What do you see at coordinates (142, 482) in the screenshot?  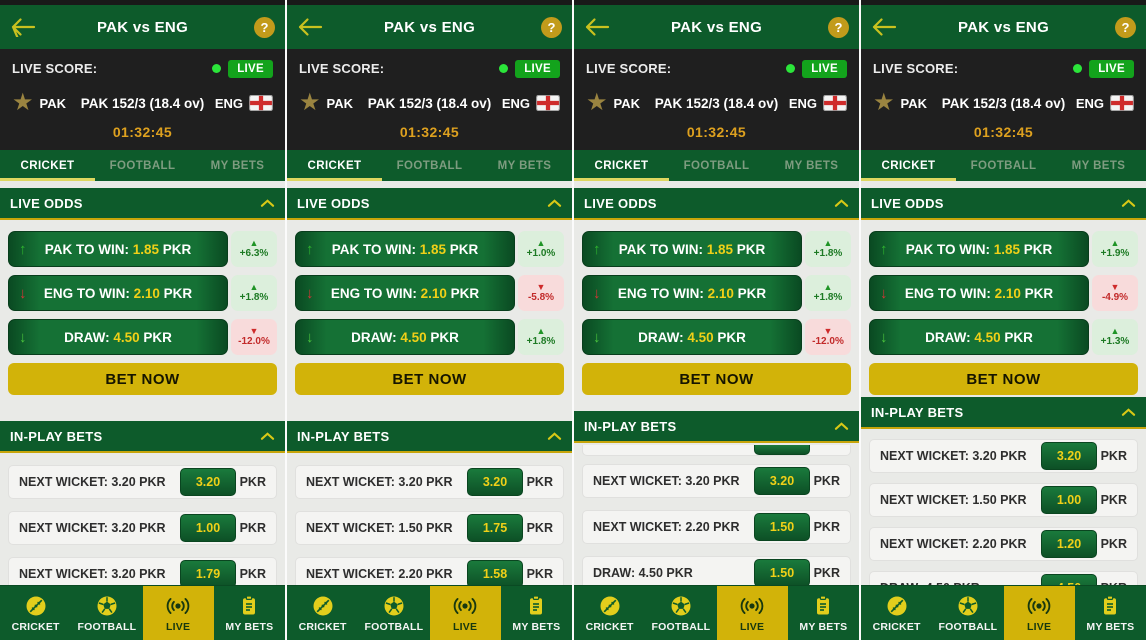 I see `in-play-row: NEXT WICKET: 3.20 PKR 3.20 PKR` at bounding box center [142, 482].